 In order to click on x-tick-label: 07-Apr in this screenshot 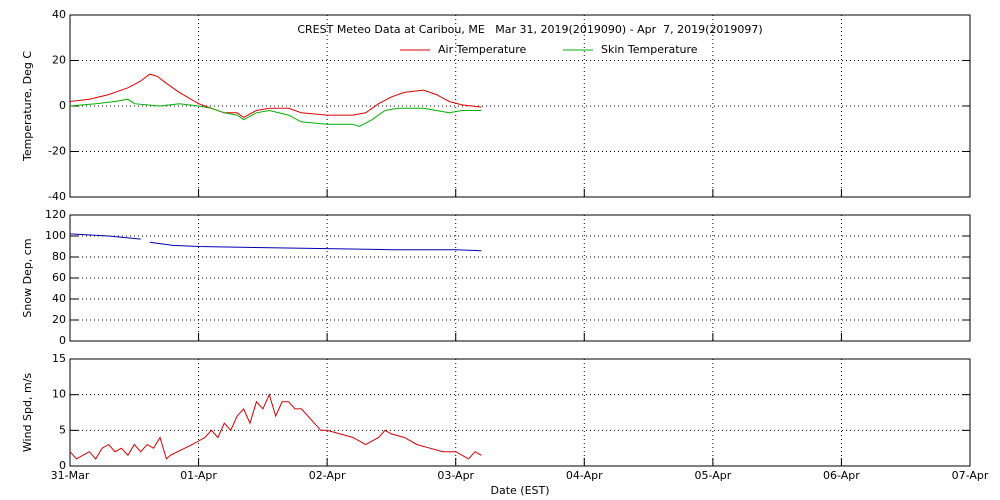, I will do `click(970, 475)`.